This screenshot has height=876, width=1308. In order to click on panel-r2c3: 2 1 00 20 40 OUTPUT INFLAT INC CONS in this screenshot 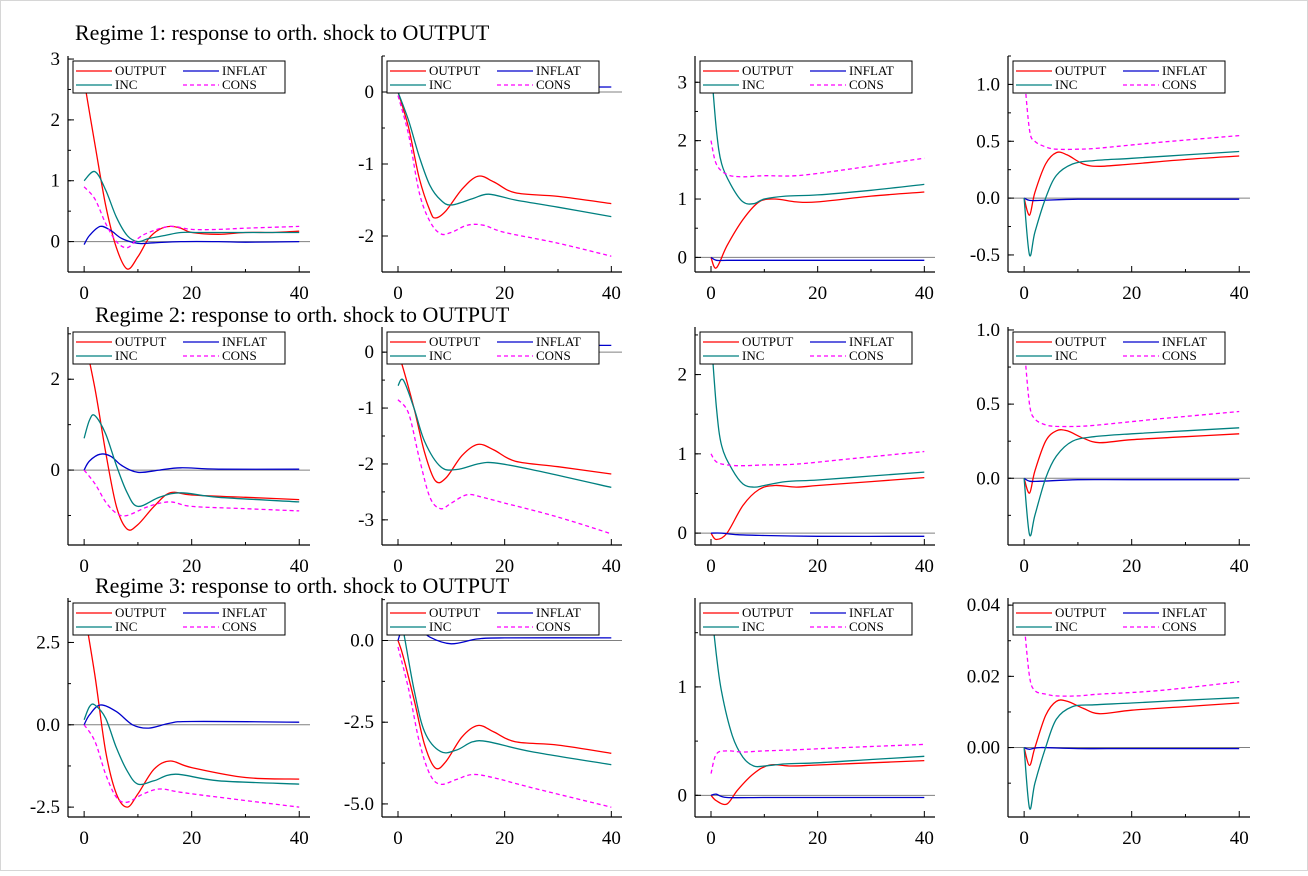, I will do `click(806, 452)`.